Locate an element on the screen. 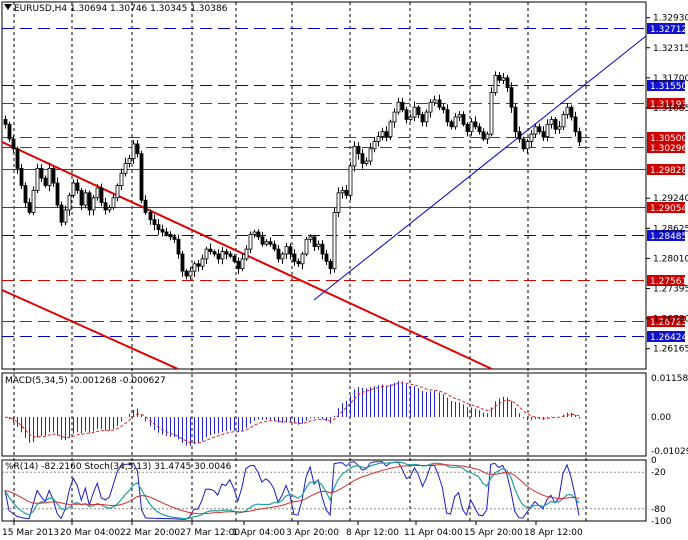 The width and height of the screenshot is (688, 540). oscillator-panel-frame is located at coordinates (324, 490).